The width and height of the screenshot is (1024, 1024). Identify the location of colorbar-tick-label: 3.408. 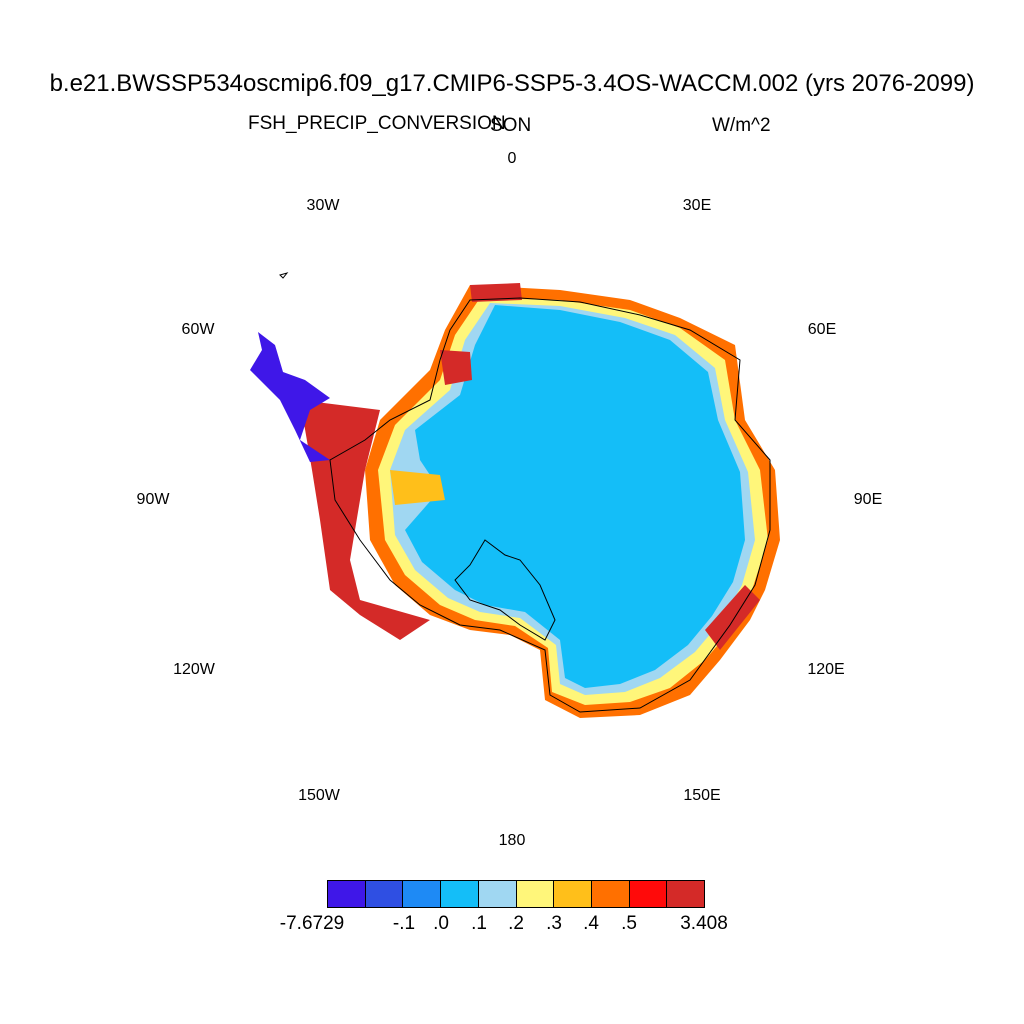
(704, 923).